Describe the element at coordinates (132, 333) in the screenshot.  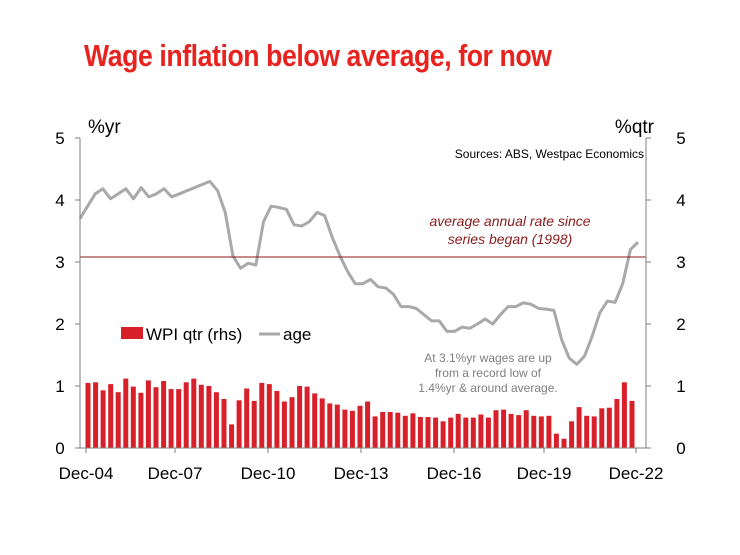
I see `legend-bar-swatch` at that location.